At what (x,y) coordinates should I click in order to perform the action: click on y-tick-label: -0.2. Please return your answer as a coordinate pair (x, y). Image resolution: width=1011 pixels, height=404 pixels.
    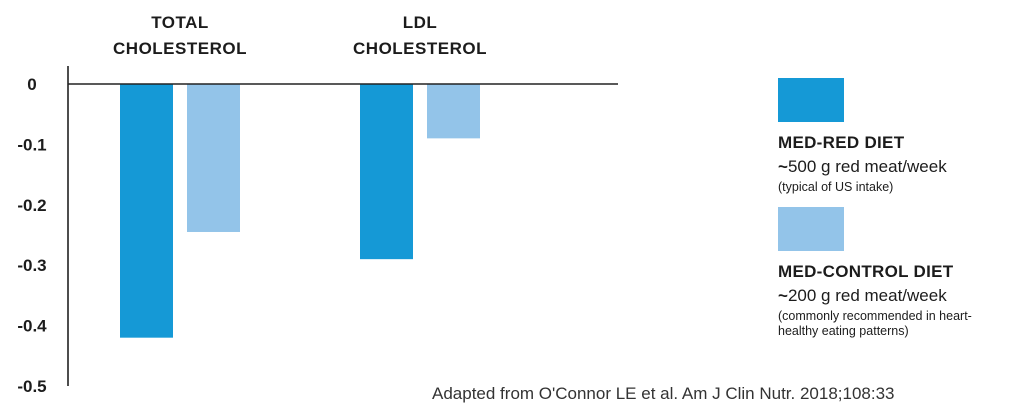
    Looking at the image, I should click on (31, 205).